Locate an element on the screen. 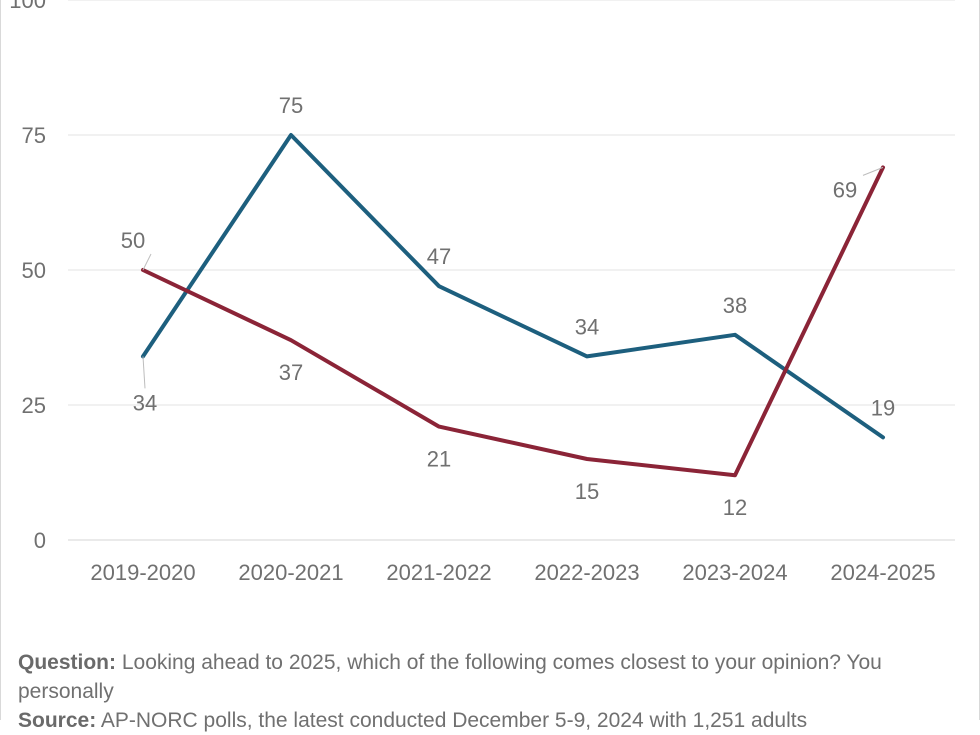 The image size is (980, 735). frame-left-border is located at coordinates (0, 360).